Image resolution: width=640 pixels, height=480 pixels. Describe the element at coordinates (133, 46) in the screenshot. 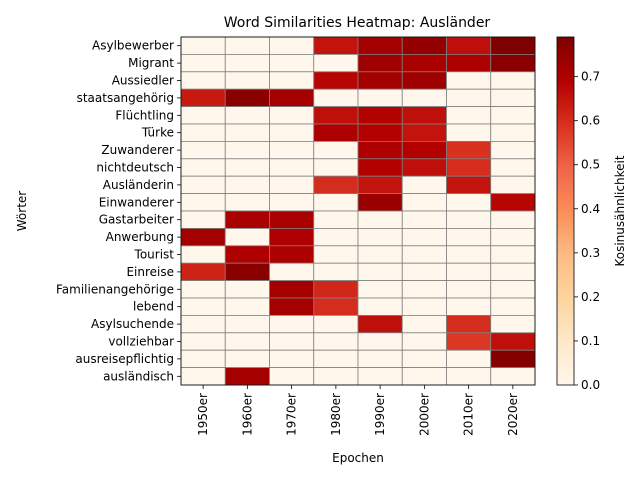

I see `y-tick-label: Asylbewerber` at that location.